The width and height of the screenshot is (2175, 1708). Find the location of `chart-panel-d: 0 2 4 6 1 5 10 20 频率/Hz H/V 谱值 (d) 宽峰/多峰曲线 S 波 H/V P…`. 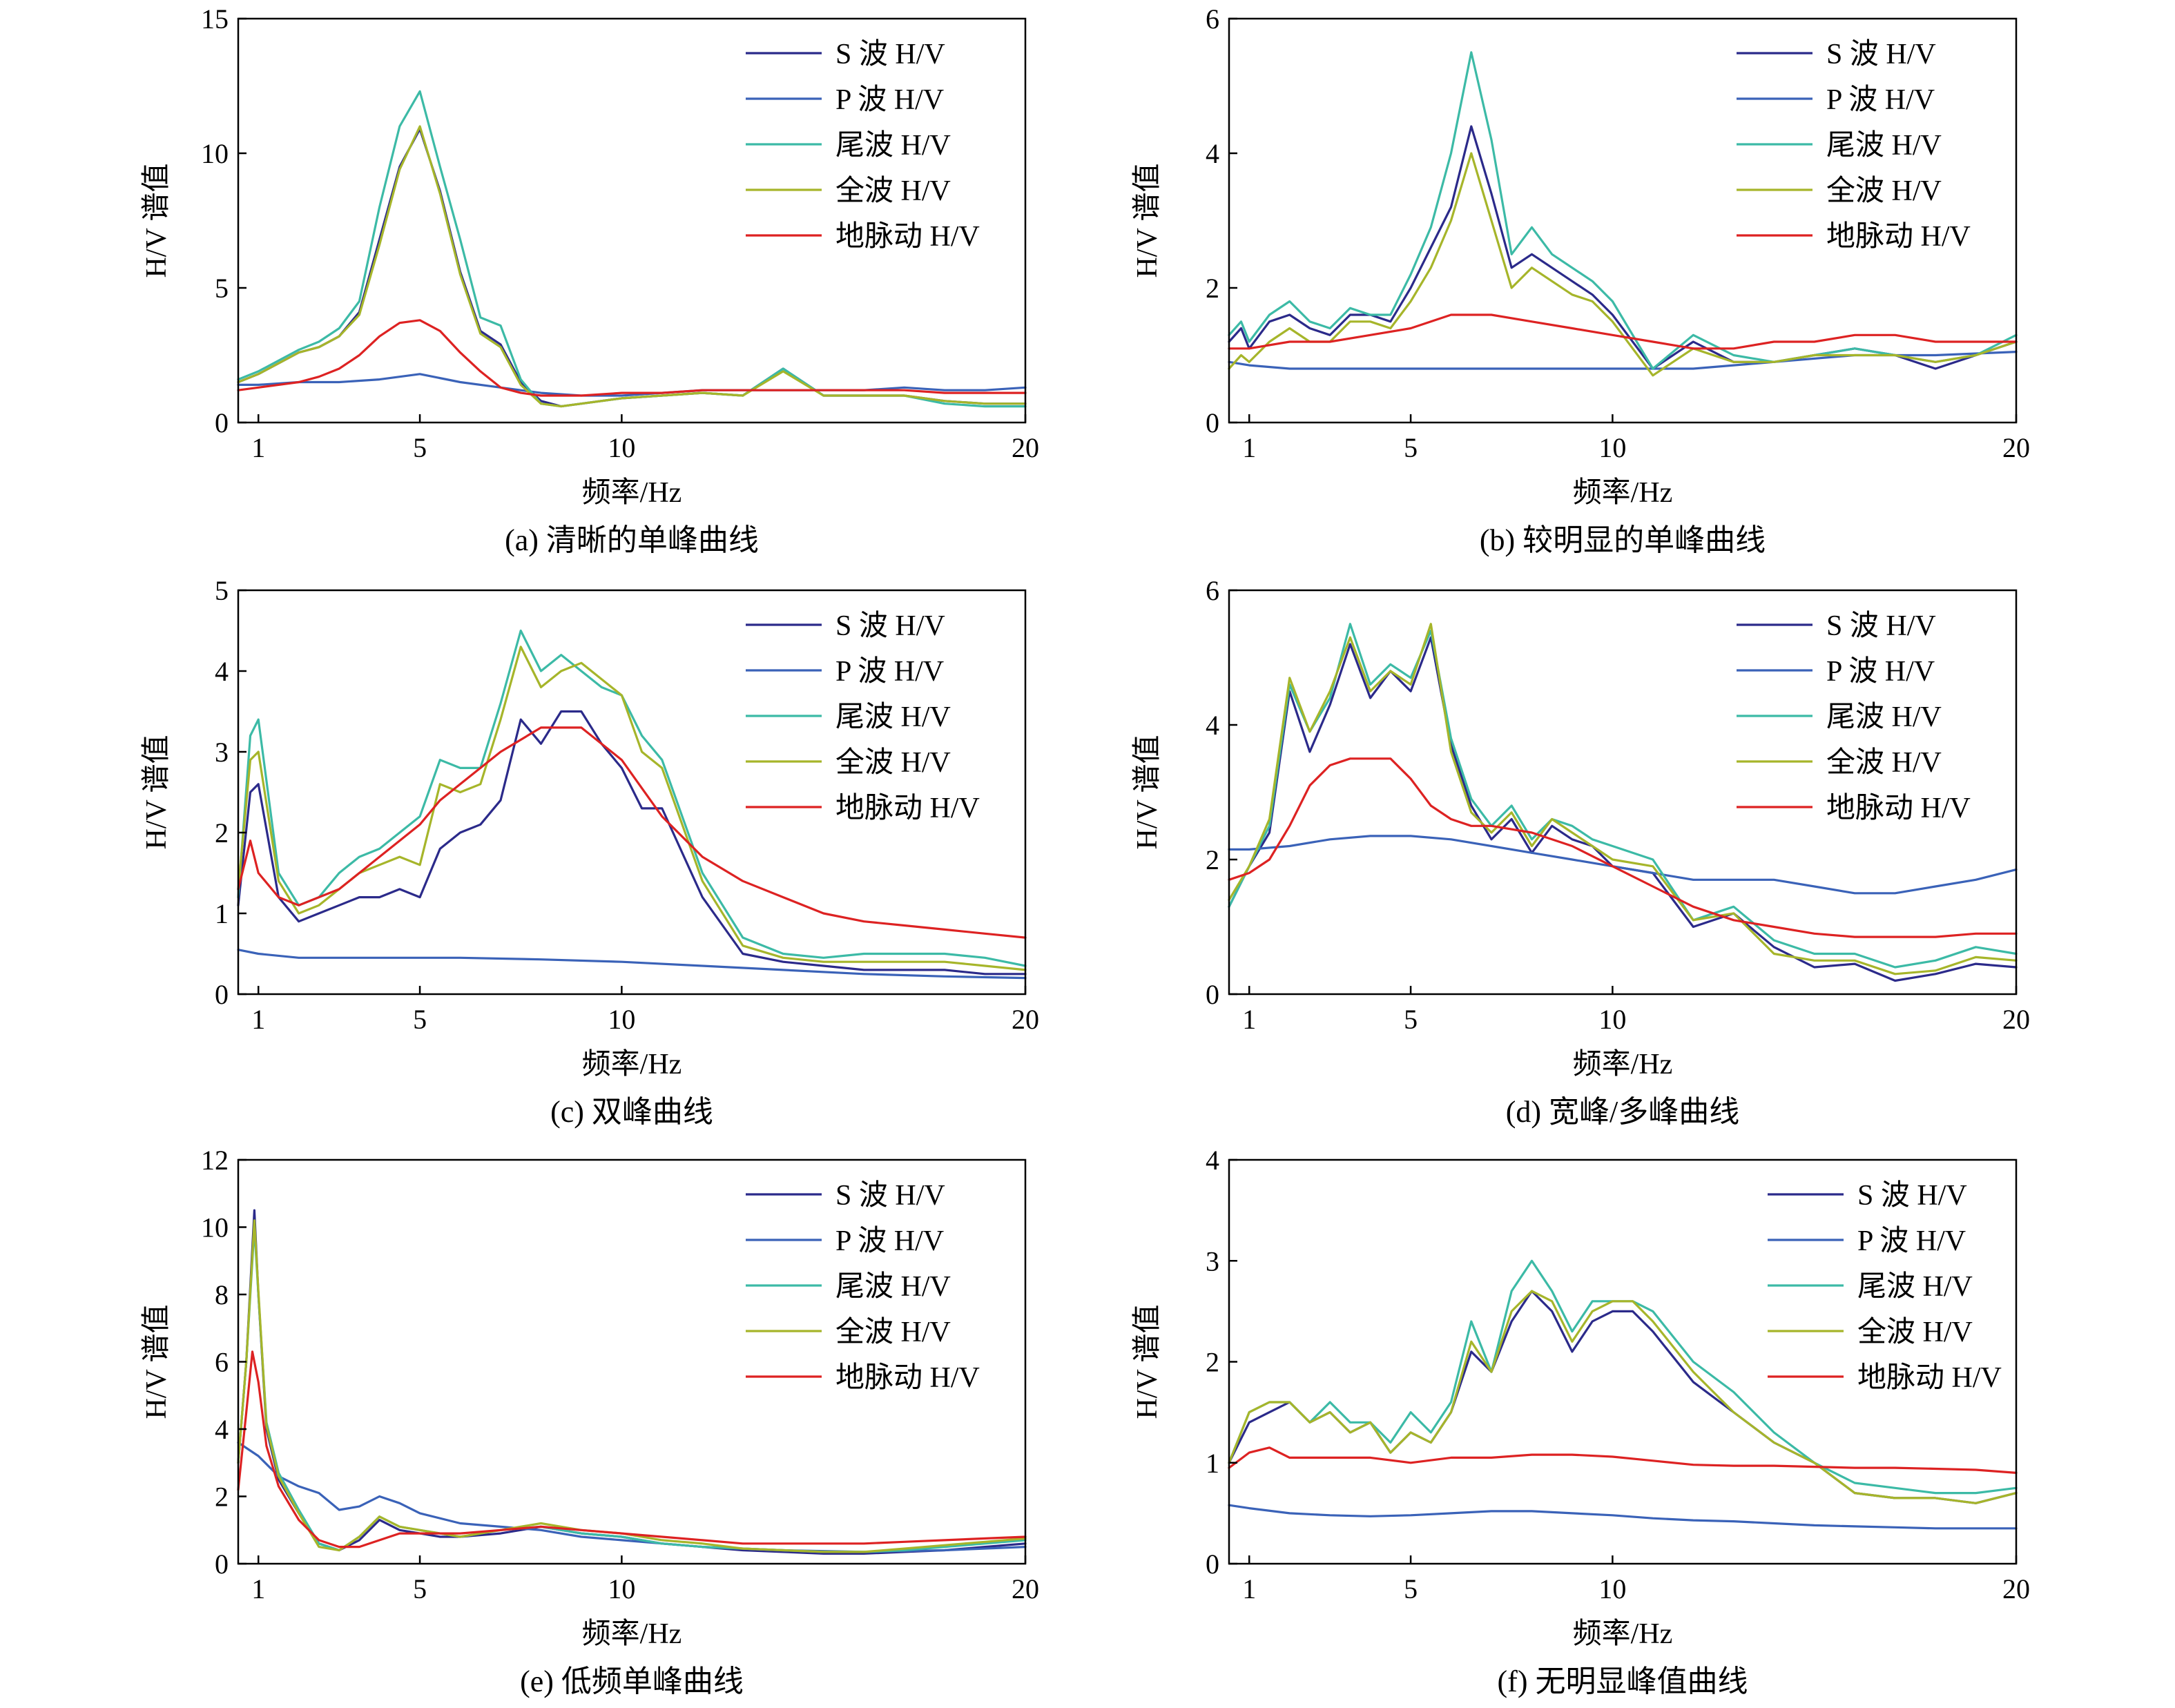

chart-panel-d: 0 2 4 6 1 5 10 20 频率/Hz H/V 谱值 (d) 宽峰/多峰曲线 S 波 H/V P… is located at coordinates (1581, 852).